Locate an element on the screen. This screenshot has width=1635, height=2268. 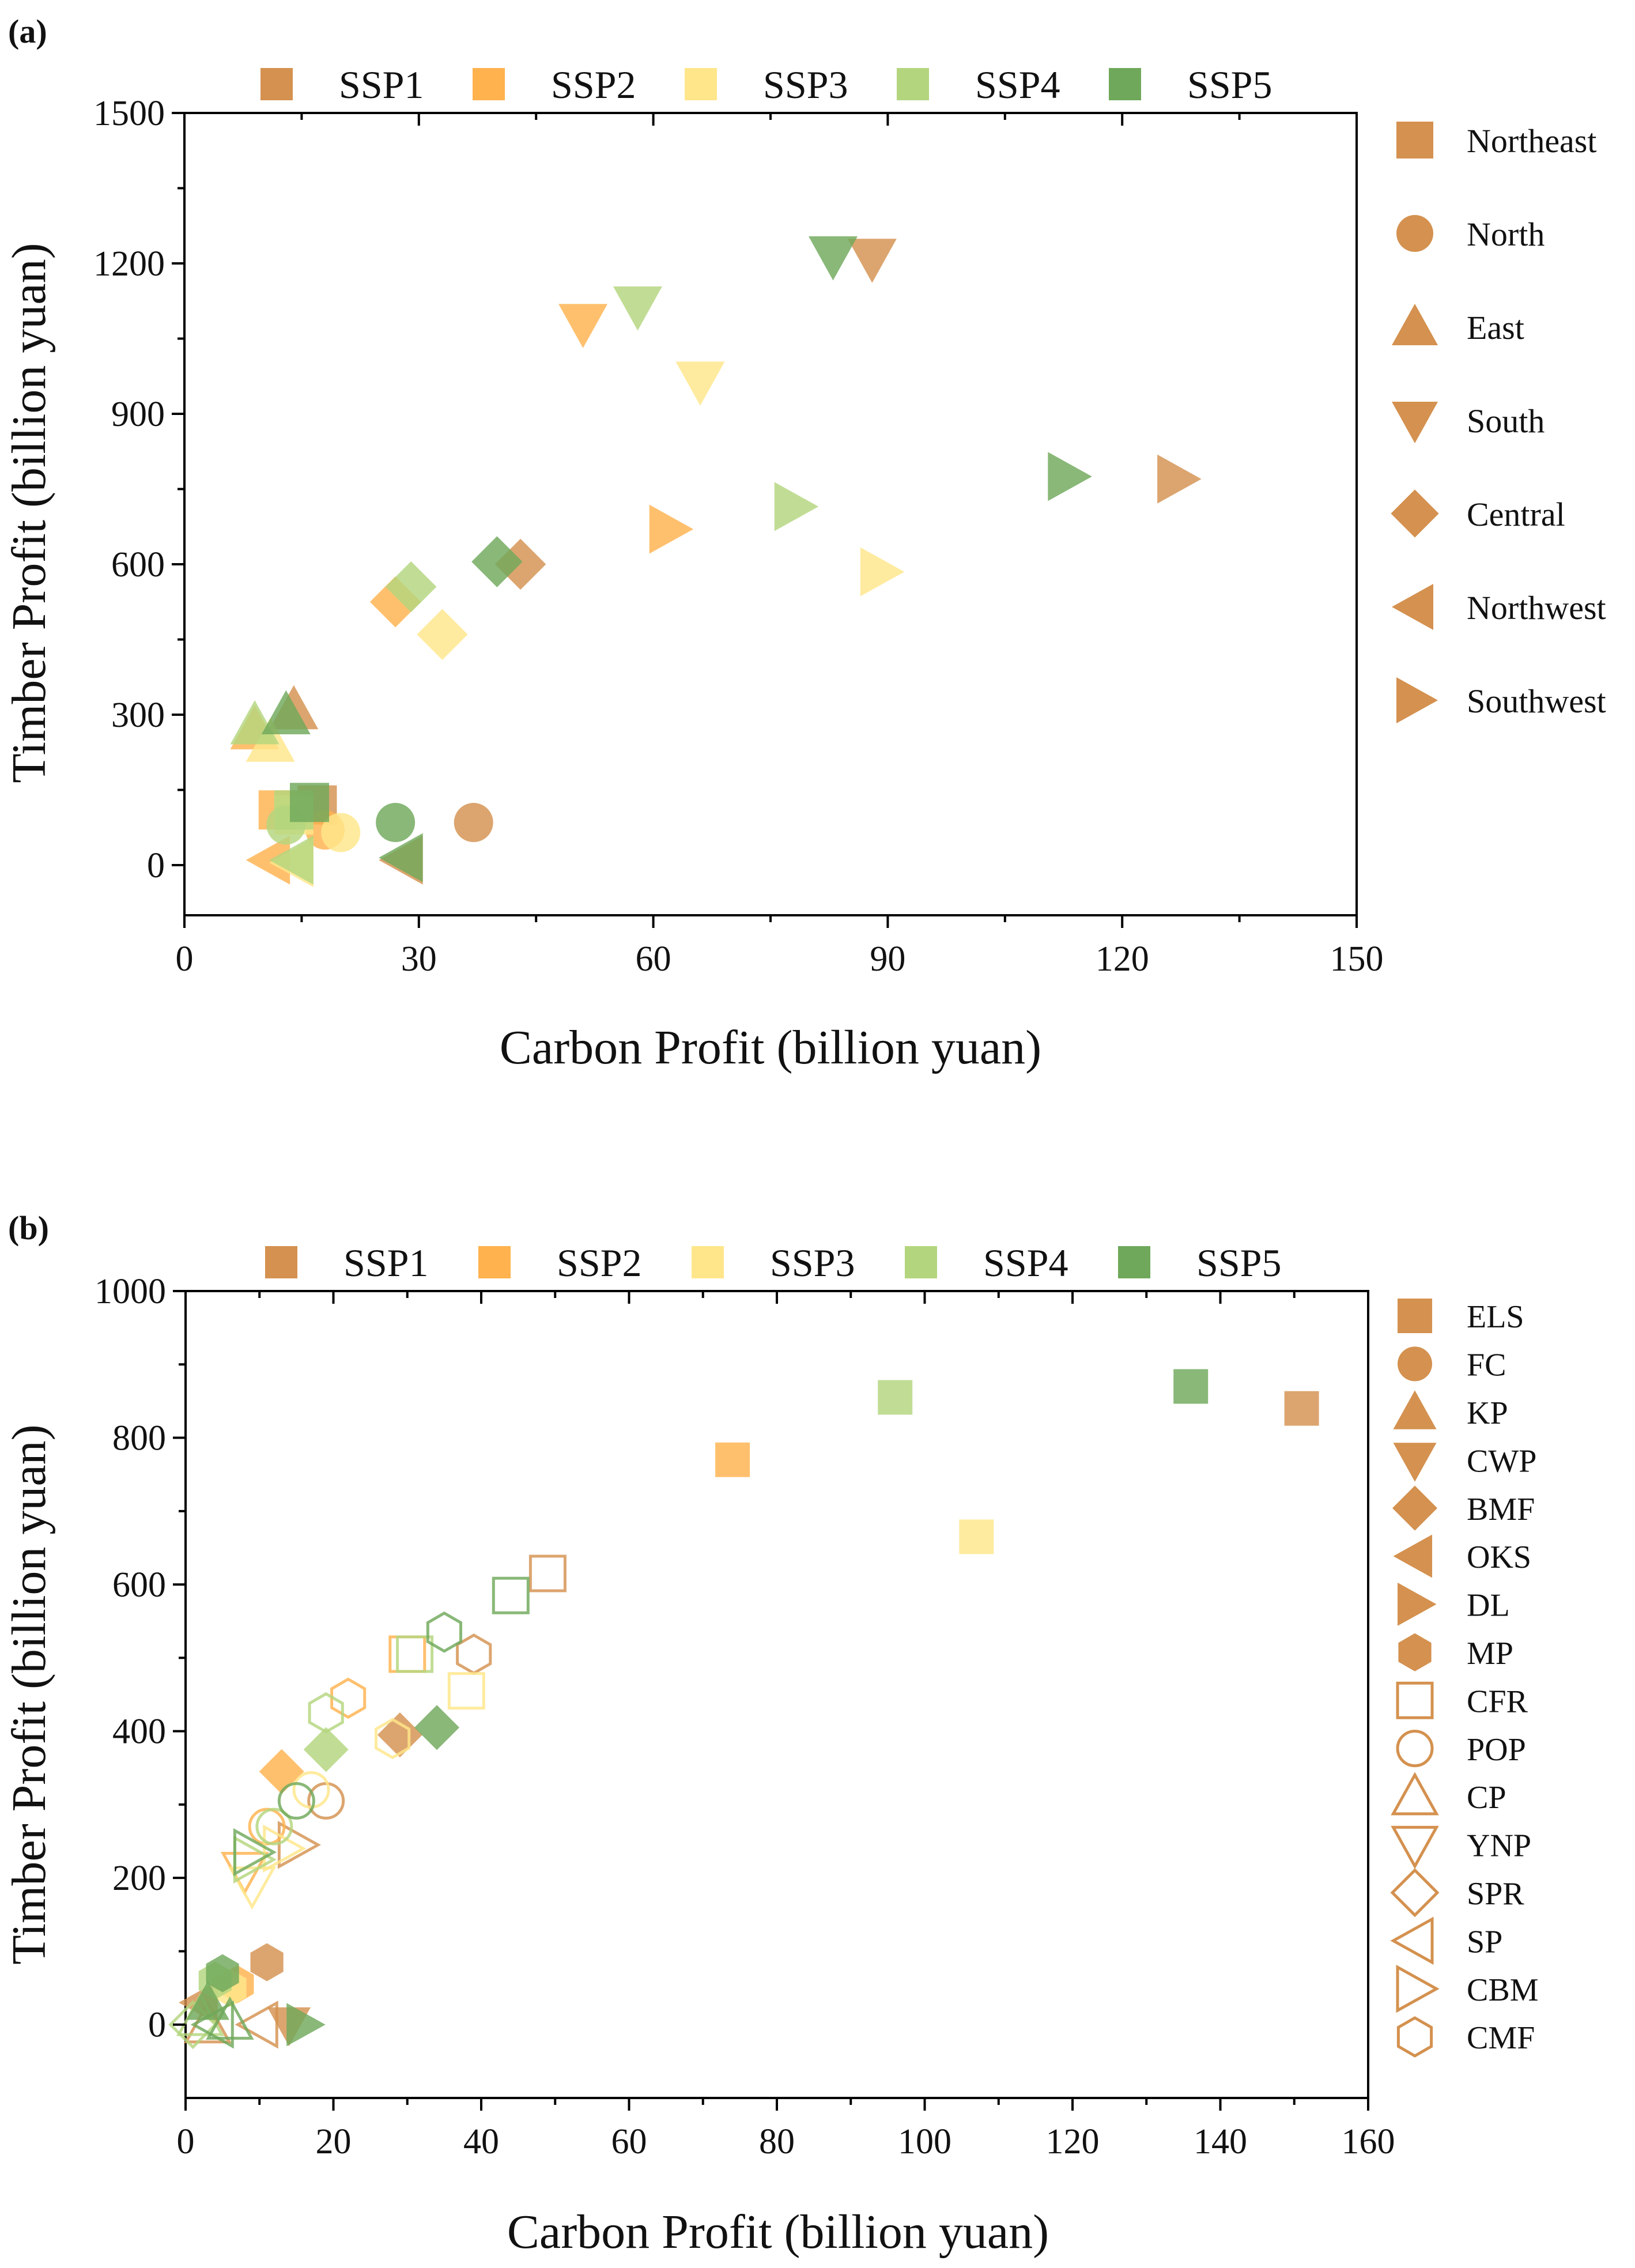
legend-label-cbm: CBM is located at coordinates (1503, 1990).